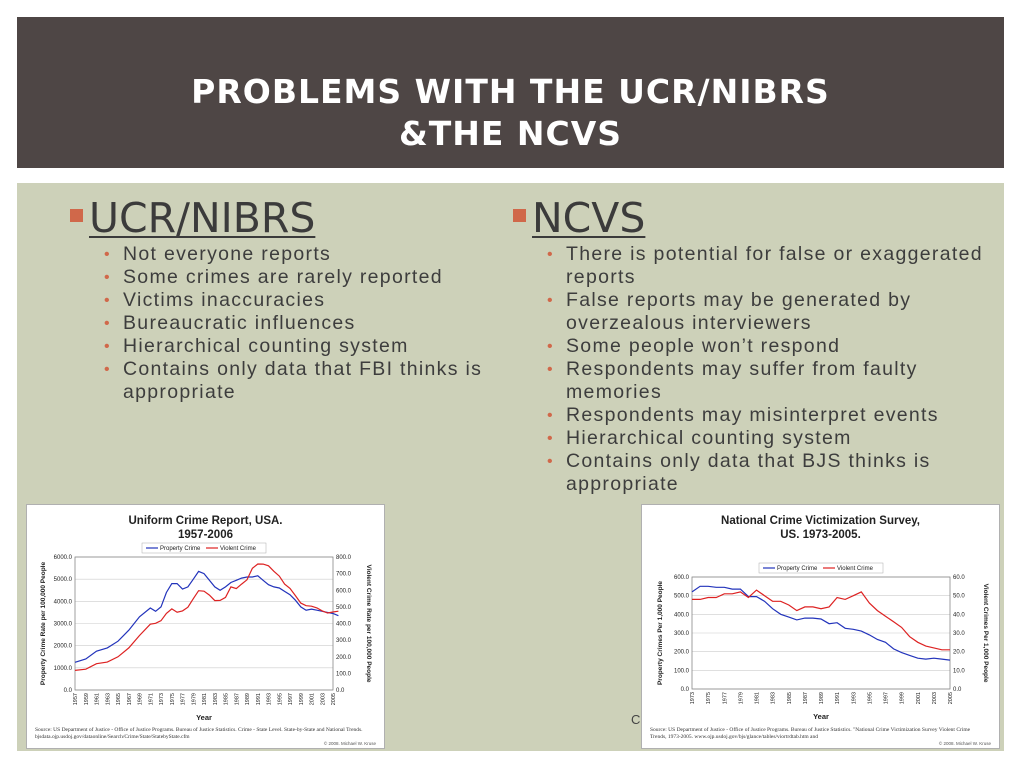  Describe the element at coordinates (682, 634) in the screenshot. I see `y-tick-label: 300.0` at that location.